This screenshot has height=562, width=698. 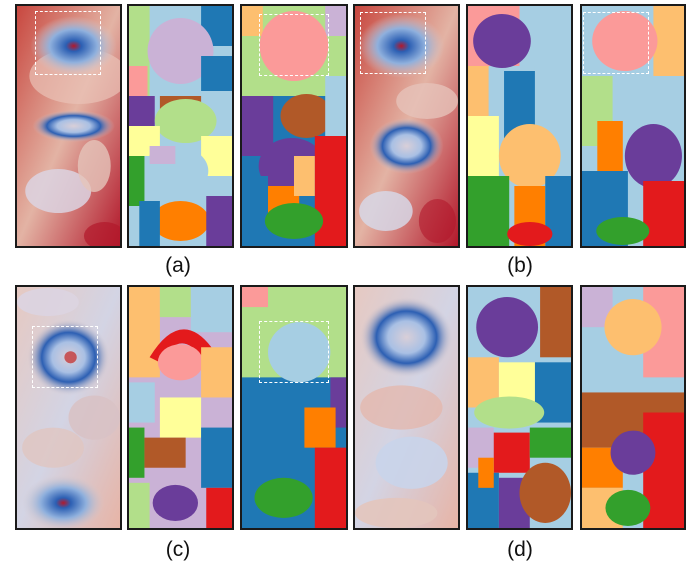 What do you see at coordinates (520, 549) in the screenshot?
I see `caption-d: (d)` at bounding box center [520, 549].